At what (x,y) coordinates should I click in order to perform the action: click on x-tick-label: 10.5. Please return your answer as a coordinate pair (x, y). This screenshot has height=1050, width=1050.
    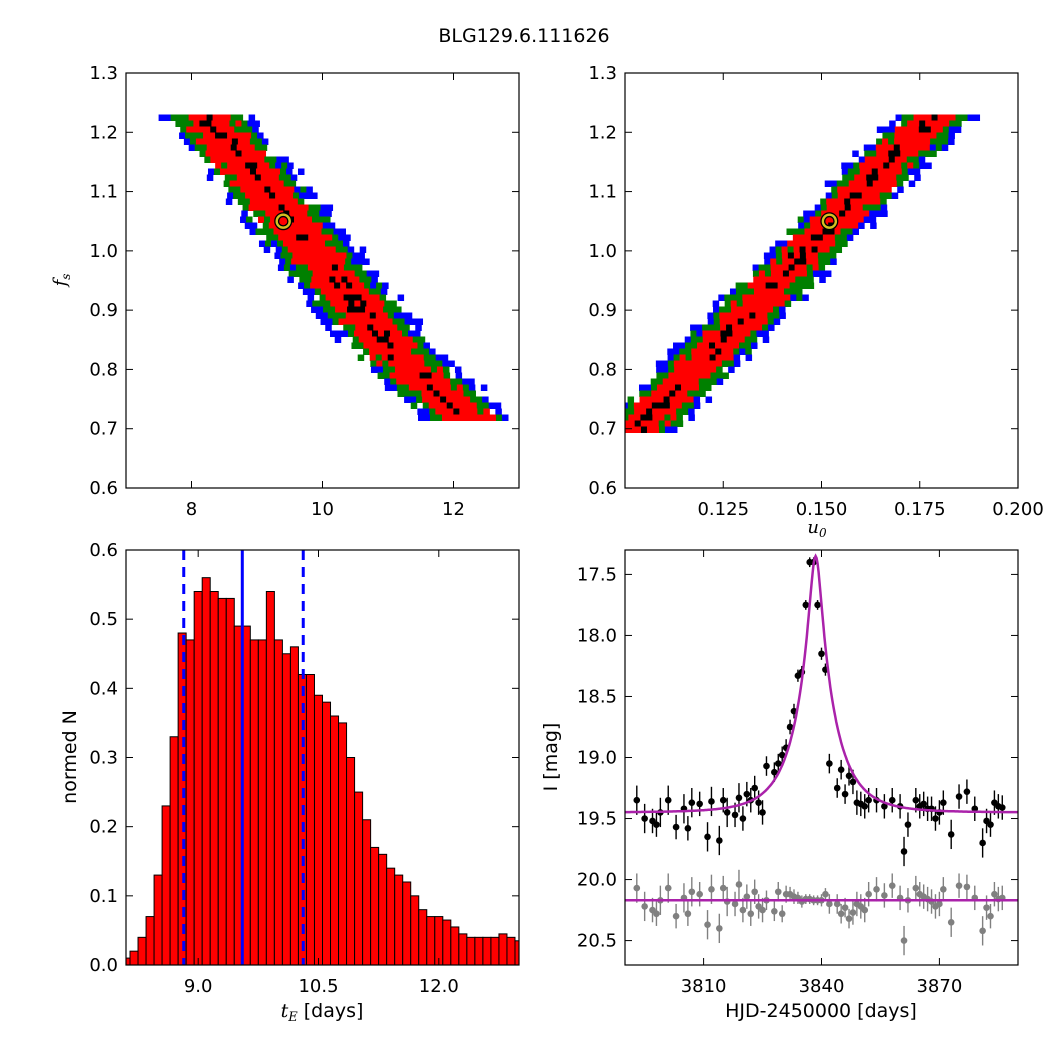
    Looking at the image, I should click on (318, 986).